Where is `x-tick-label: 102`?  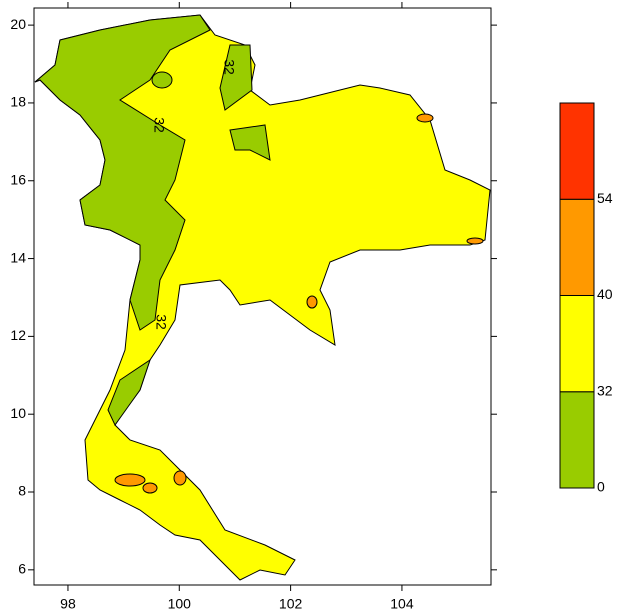
x-tick-label: 102 is located at coordinates (291, 603).